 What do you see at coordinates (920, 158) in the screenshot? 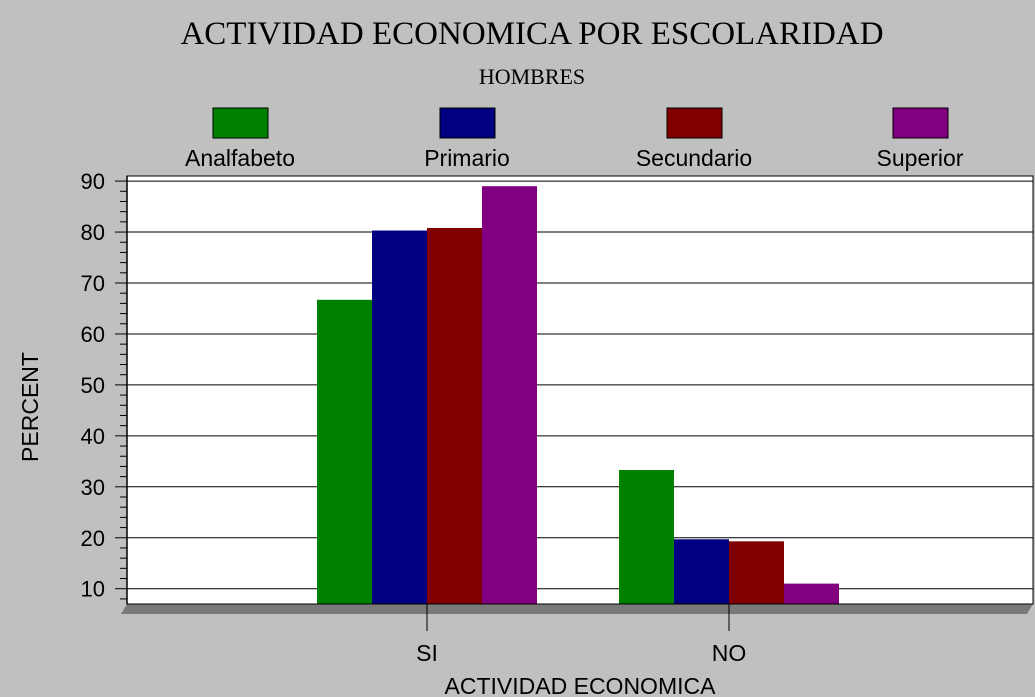
I see `legend-label-superior: Superior` at bounding box center [920, 158].